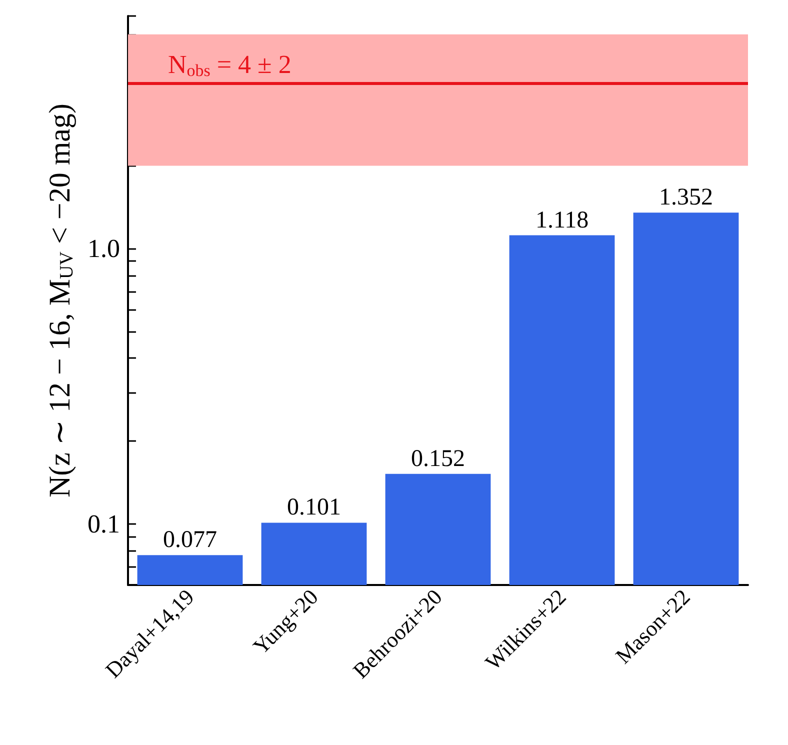  Describe the element at coordinates (562, 220) in the screenshot. I see `data-label: 1.118` at that location.